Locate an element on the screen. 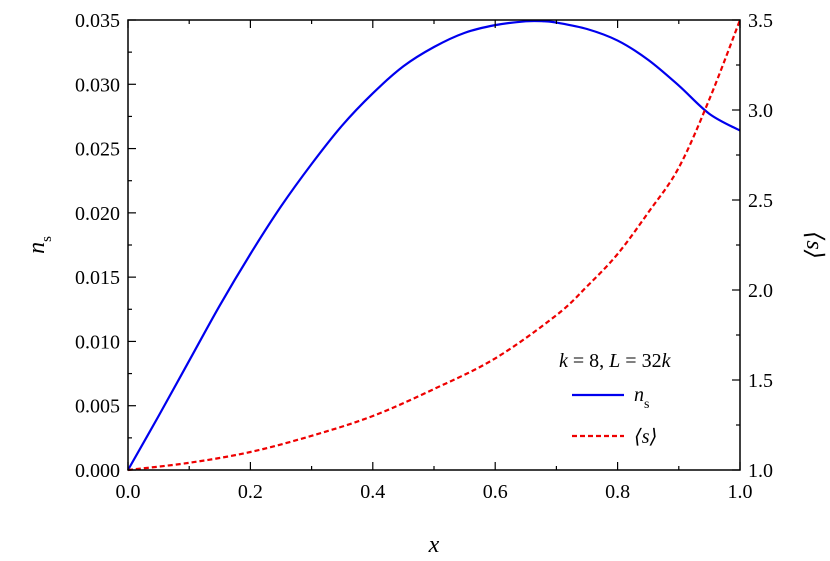 This screenshot has height=561, width=830. right-y-tick-label: 1.0 is located at coordinates (760, 471).